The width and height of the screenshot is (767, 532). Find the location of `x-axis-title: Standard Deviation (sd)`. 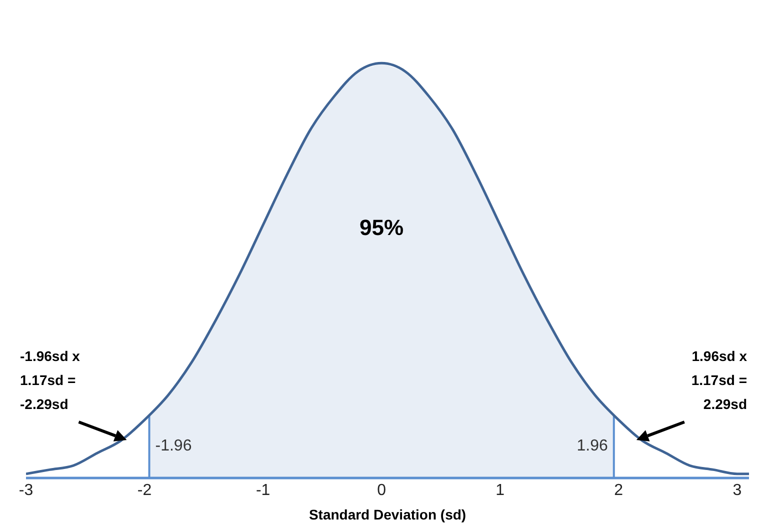

x-axis-title: Standard Deviation (sd) is located at coordinates (387, 514).